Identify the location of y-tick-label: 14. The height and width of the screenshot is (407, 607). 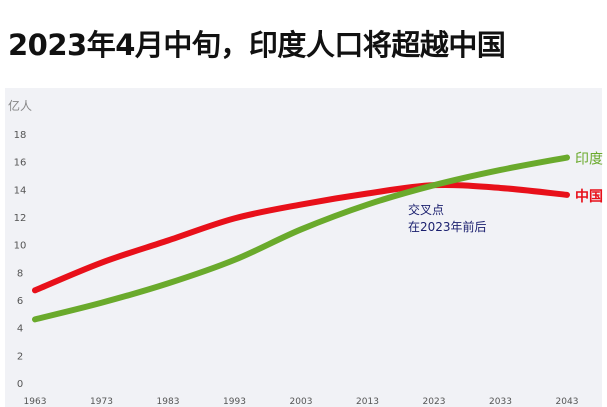
(20, 190).